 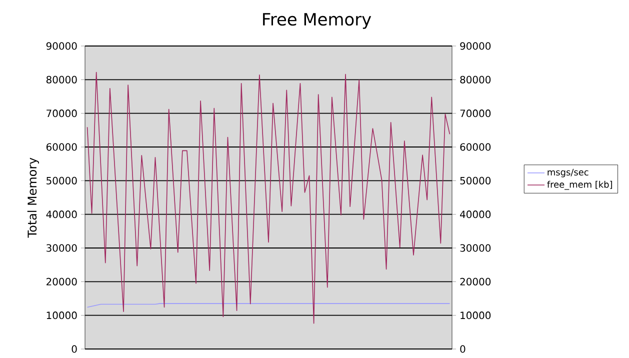 I want to click on y-tick-label: 90000, so click(x=61, y=46).